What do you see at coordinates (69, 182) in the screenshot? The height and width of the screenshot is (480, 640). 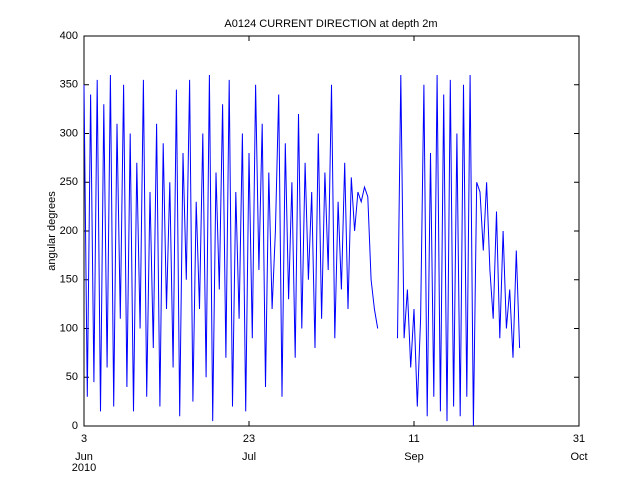 I see `y-tick-label: 250` at bounding box center [69, 182].